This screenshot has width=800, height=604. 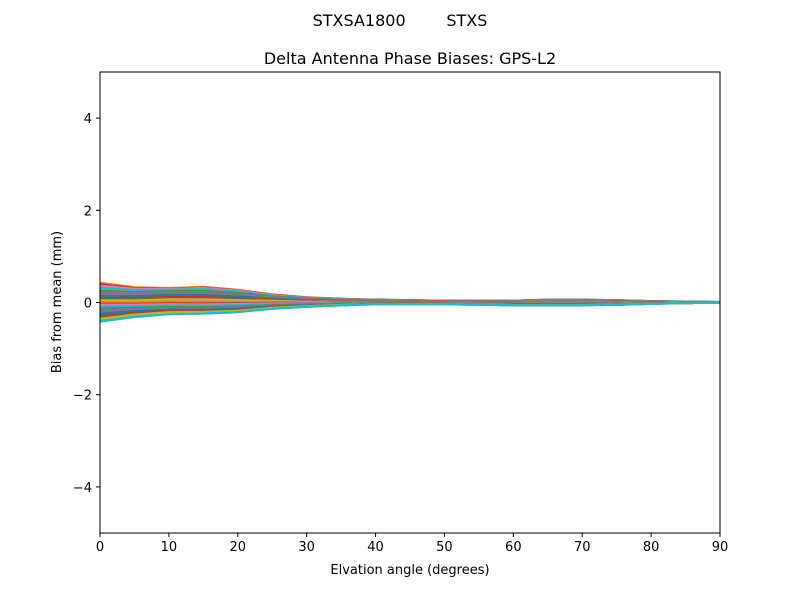 I want to click on x-tick-label: 90, so click(x=720, y=547).